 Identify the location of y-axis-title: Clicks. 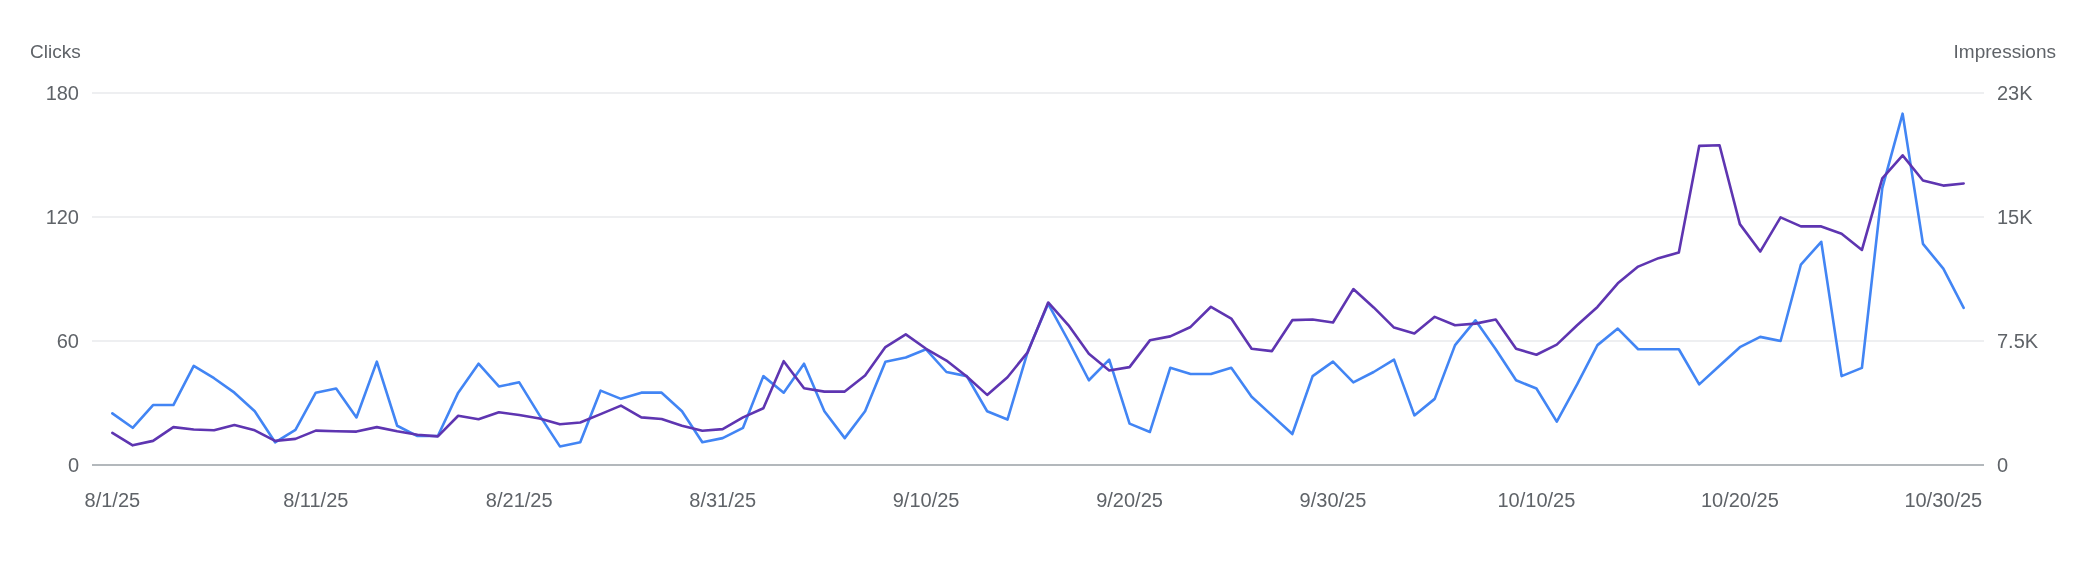
(55, 51).